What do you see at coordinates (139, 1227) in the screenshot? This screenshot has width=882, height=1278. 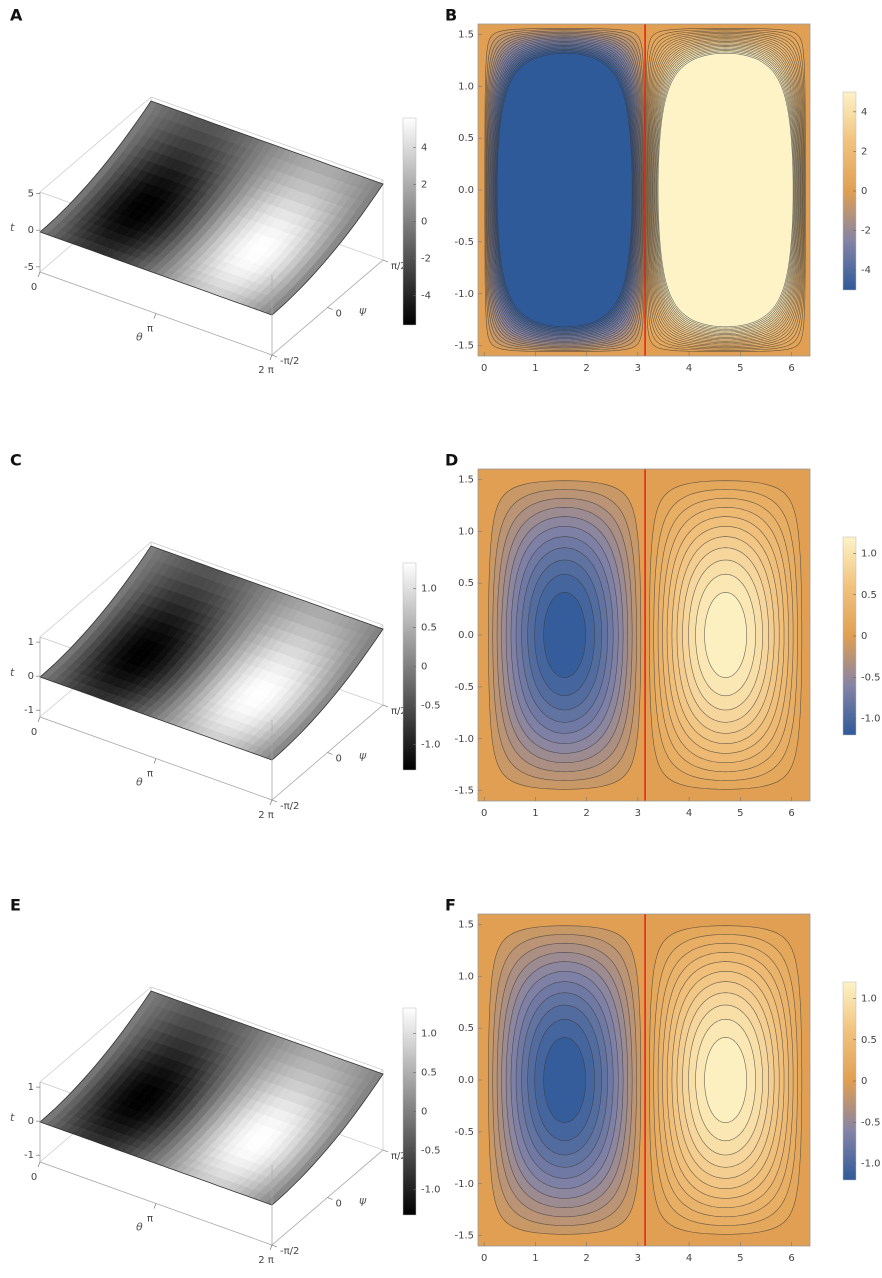 I see `x-axis-label: θ` at bounding box center [139, 1227].